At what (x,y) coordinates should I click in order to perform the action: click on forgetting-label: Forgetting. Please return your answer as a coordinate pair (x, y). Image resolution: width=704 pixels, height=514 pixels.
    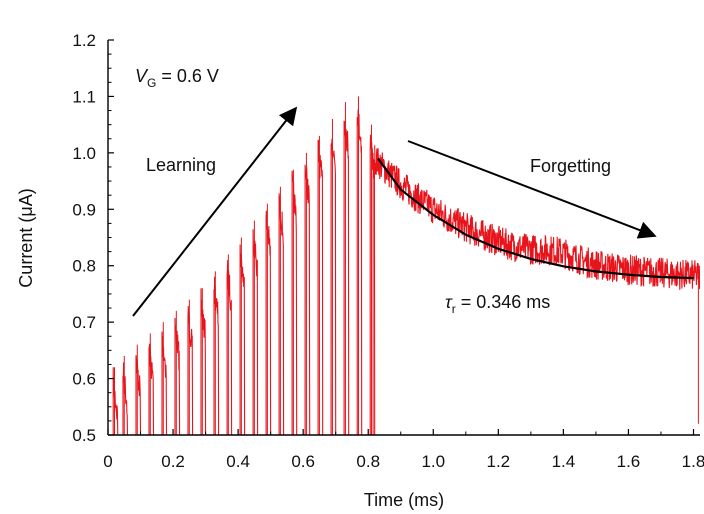
    Looking at the image, I should click on (570, 166).